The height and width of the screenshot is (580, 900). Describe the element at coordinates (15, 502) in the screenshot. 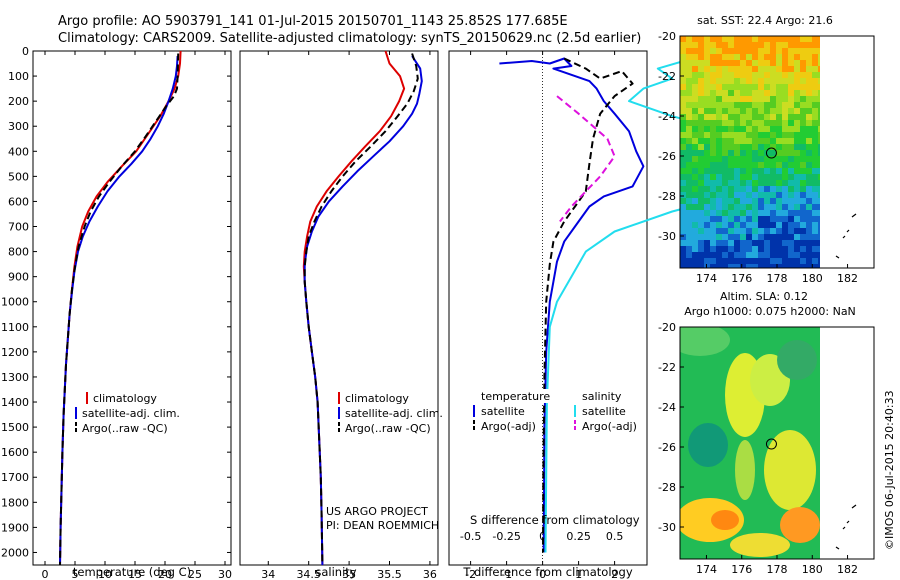

I see `y-tick-label: 1800` at that location.